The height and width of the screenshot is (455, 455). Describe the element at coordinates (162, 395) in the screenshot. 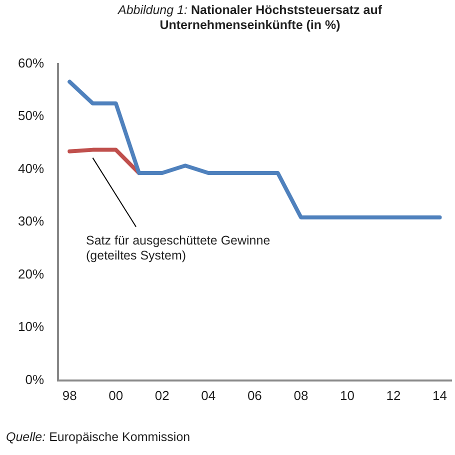

I see `x-tick-label: 02` at that location.